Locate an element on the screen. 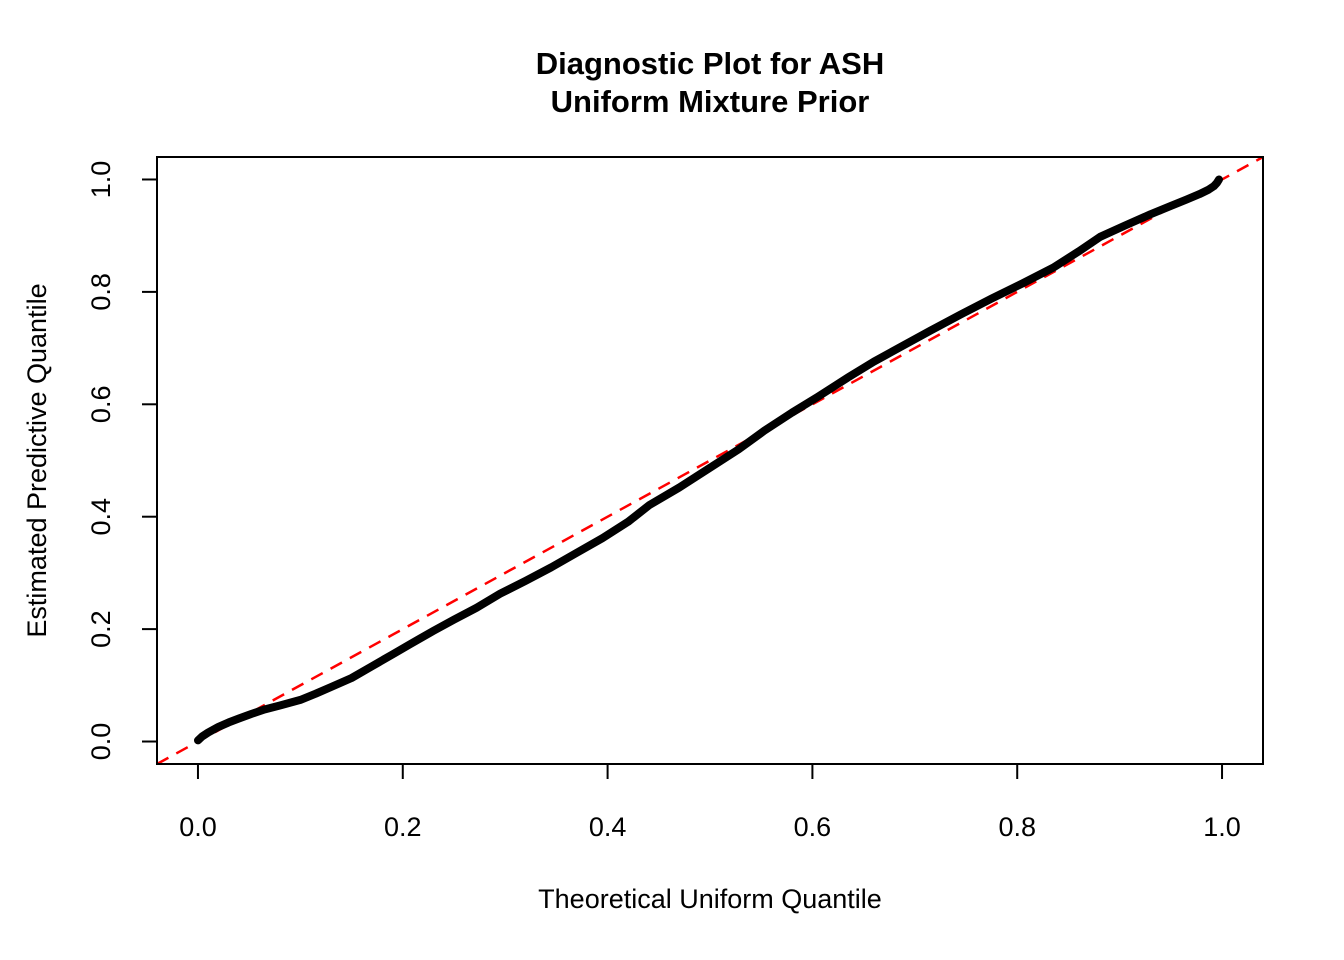  y-tick-label: 0.8 is located at coordinates (101, 292).